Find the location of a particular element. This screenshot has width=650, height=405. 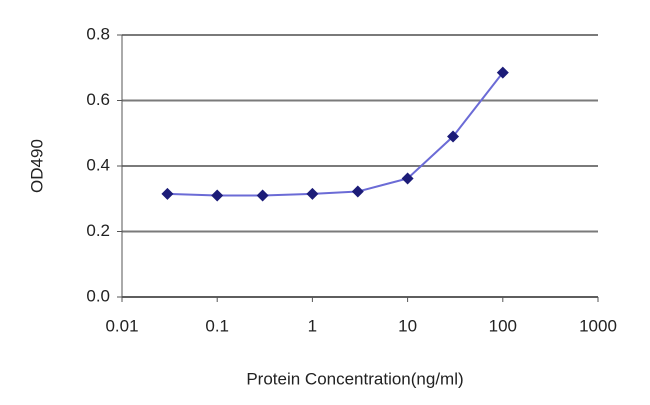

y-tick-label: 0.2 is located at coordinates (98, 230).